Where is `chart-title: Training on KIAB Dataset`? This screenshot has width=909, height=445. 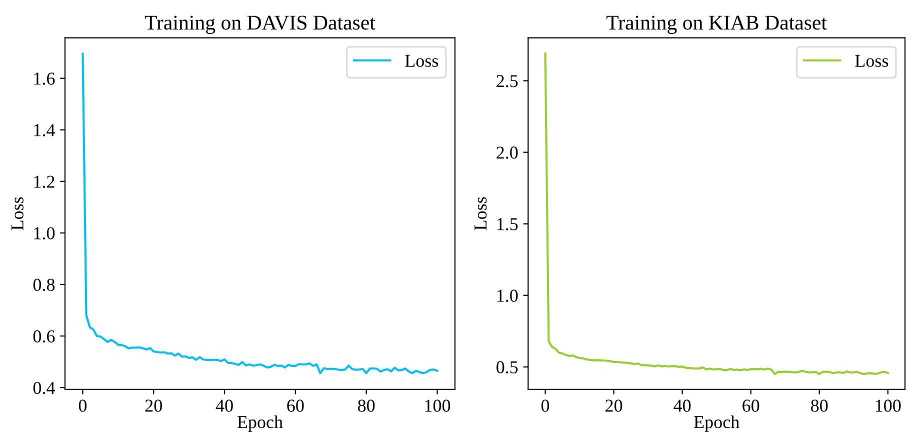 chart-title: Training on KIAB Dataset is located at coordinates (716, 25).